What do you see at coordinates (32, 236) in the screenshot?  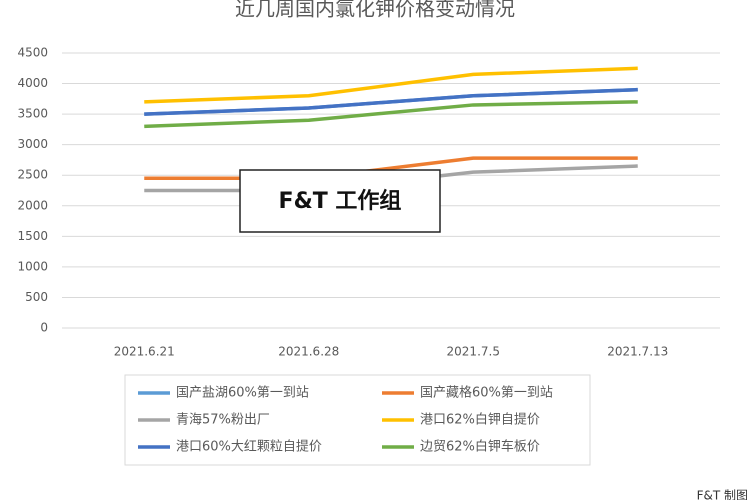 I see `y-tick-label: 1500` at bounding box center [32, 236].